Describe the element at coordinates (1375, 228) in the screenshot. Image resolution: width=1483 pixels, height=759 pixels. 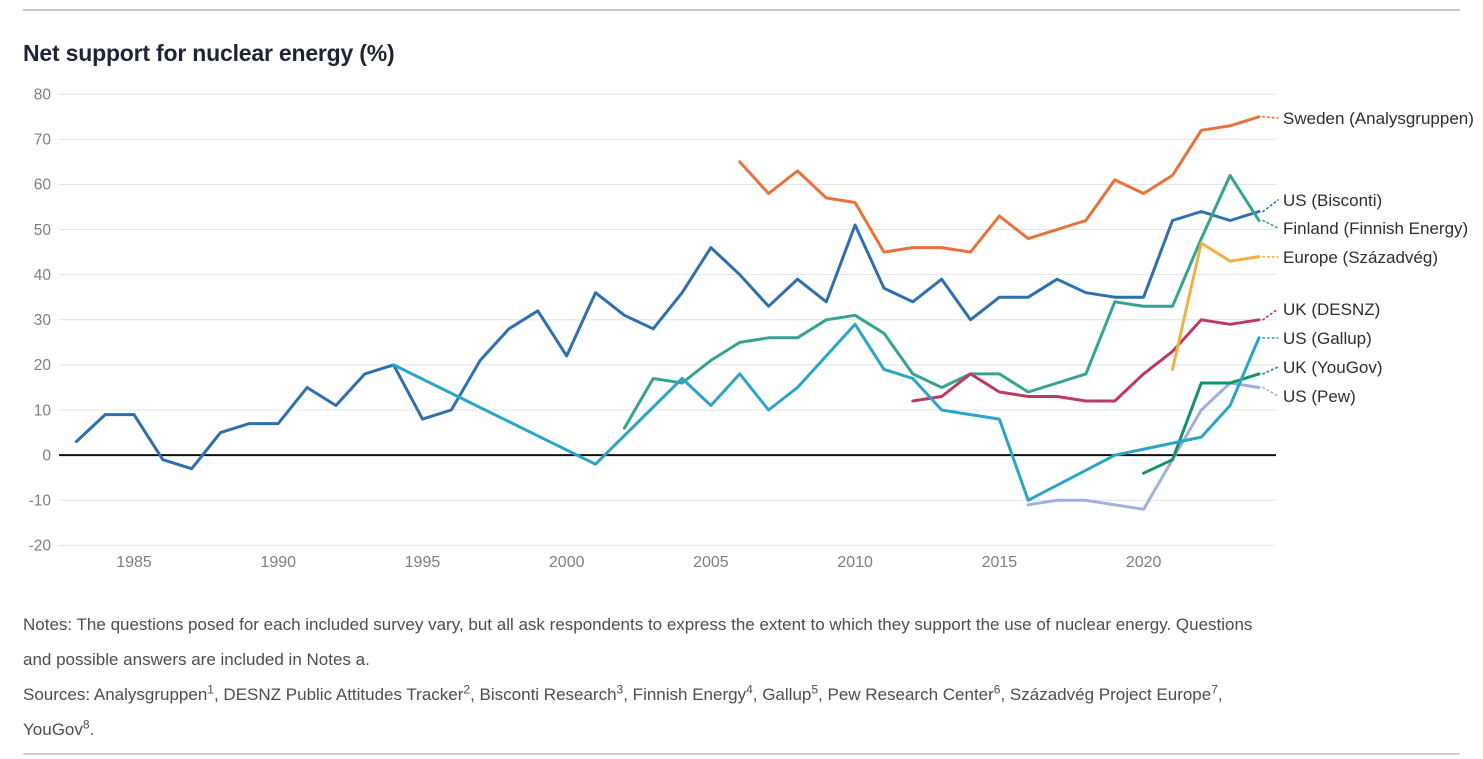
I see `series-label-finland-finnish-energy: Finland (Finnish Energy)` at that location.